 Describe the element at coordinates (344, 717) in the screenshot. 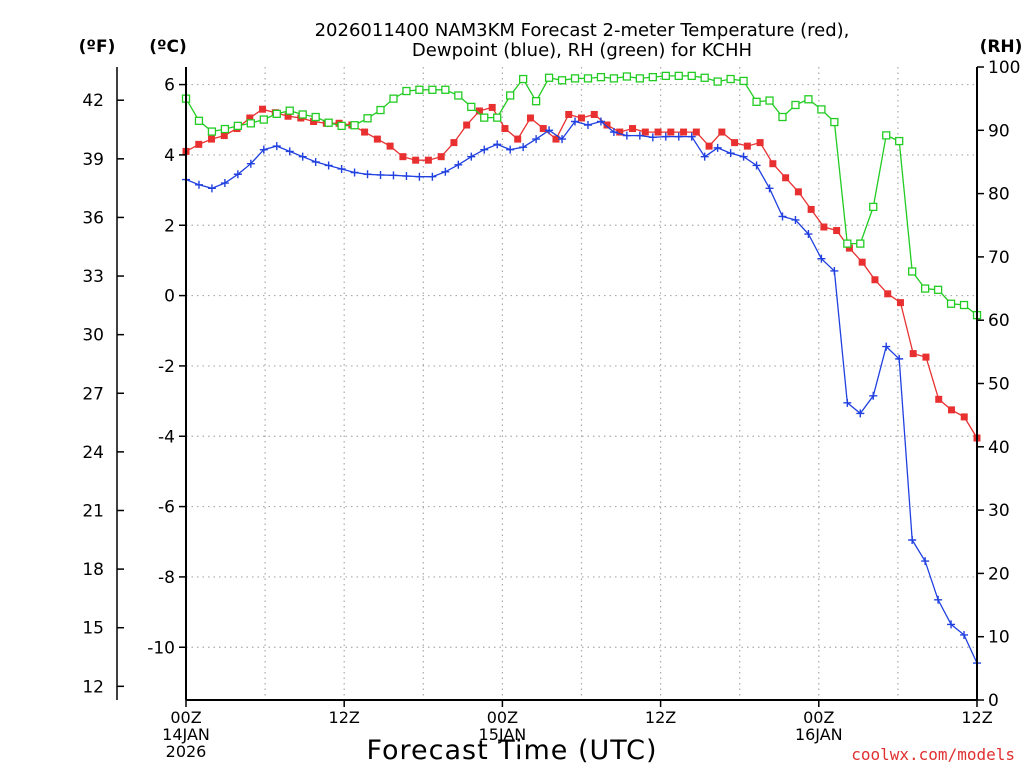

I see `x-tick-label: 12Z` at that location.